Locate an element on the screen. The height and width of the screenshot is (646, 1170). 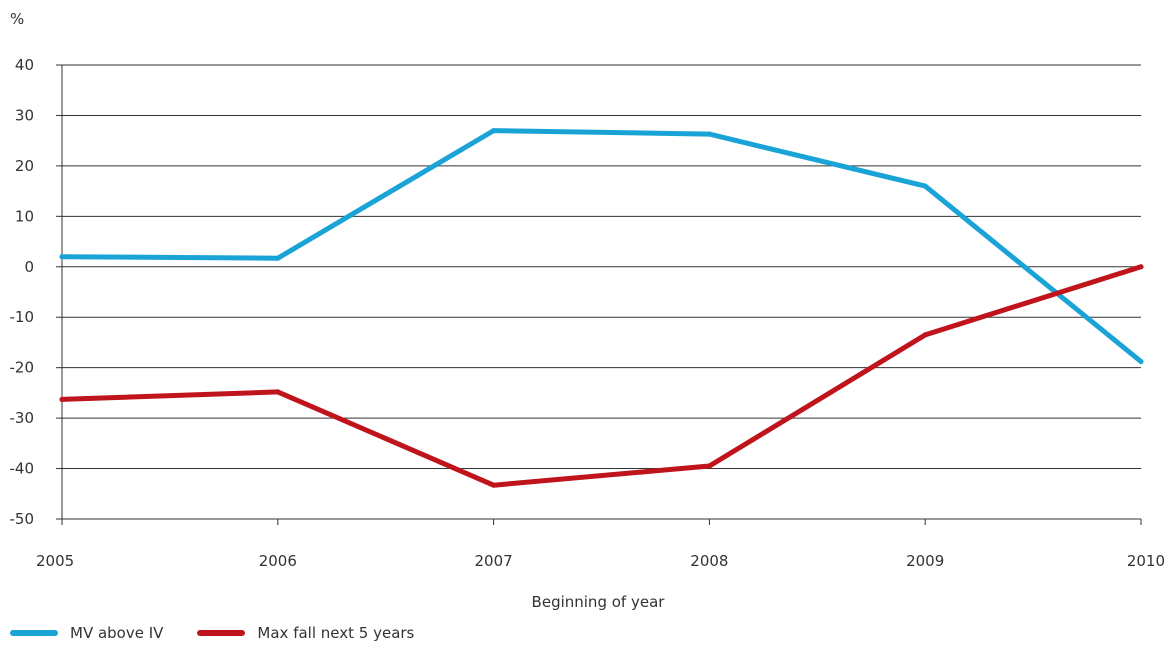
x-tick-label: 2009 is located at coordinates (925, 561).